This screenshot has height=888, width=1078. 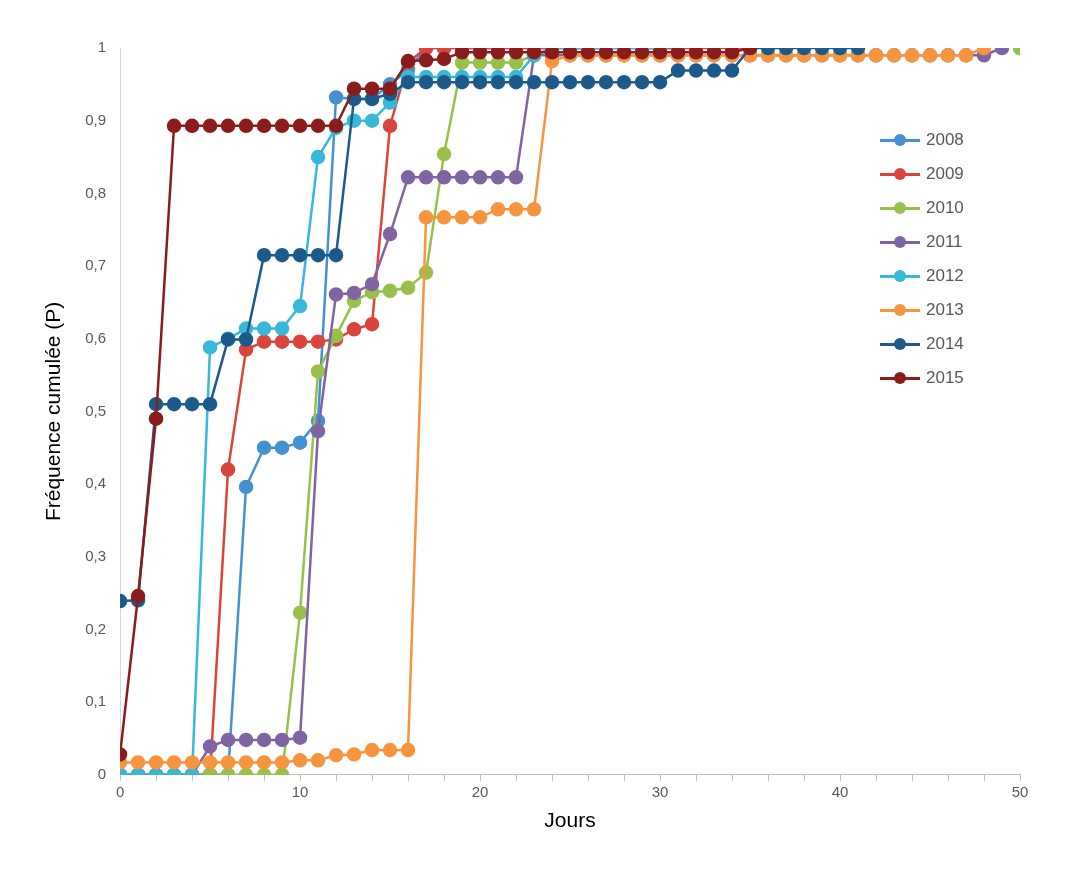 What do you see at coordinates (944, 242) in the screenshot?
I see `legend-label: 2011` at bounding box center [944, 242].